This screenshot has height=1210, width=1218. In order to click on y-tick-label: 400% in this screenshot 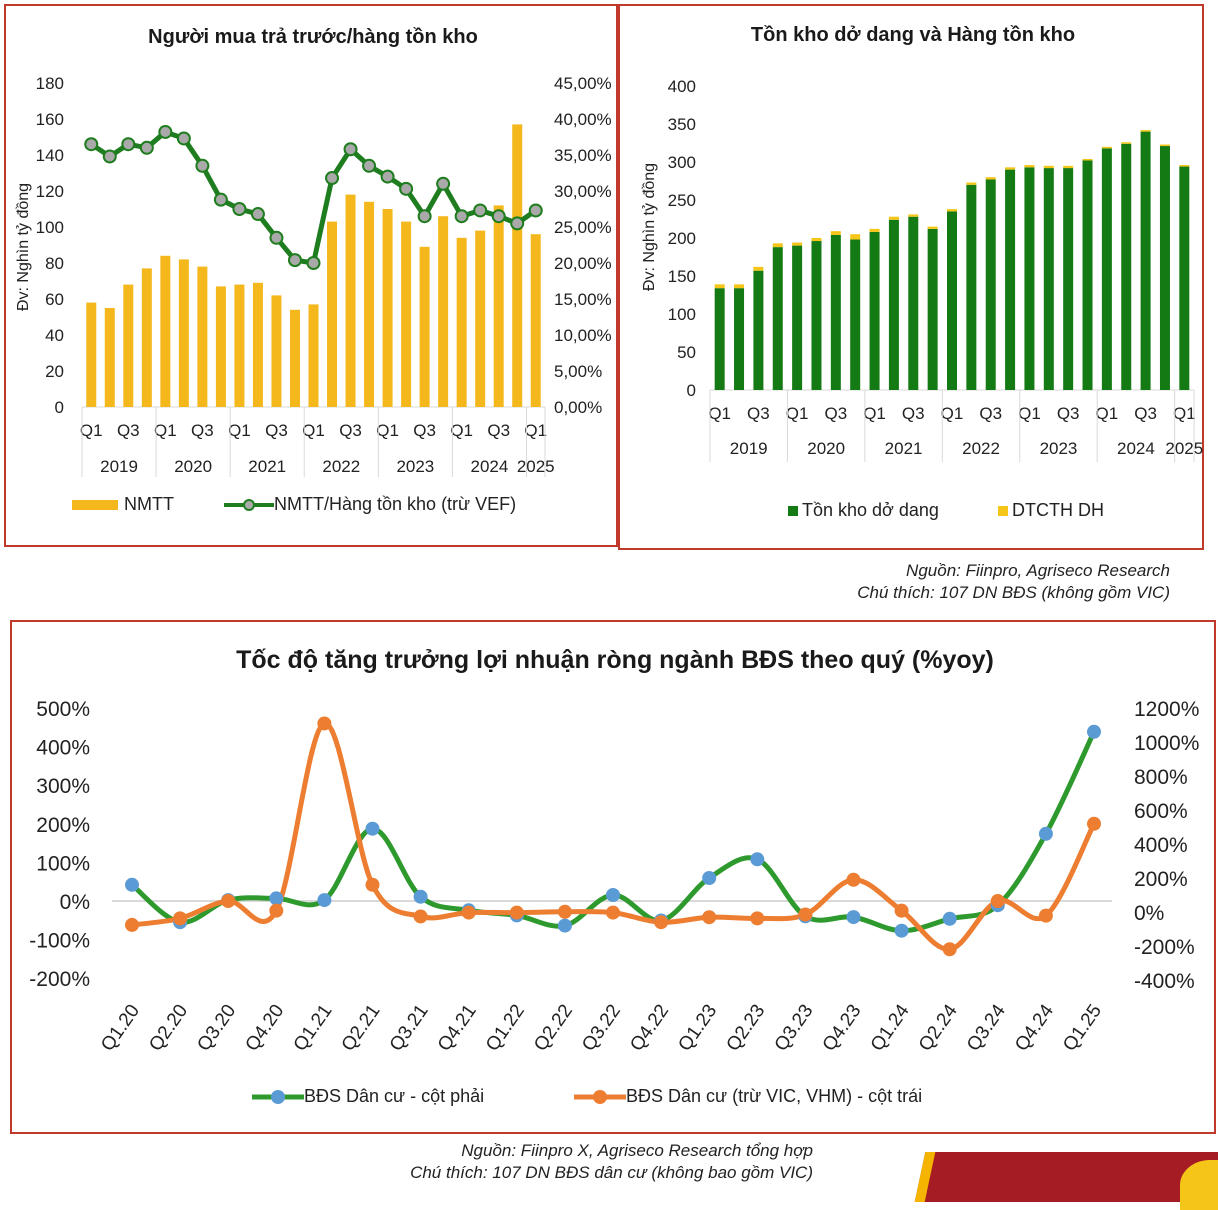, I will do `click(63, 748)`.